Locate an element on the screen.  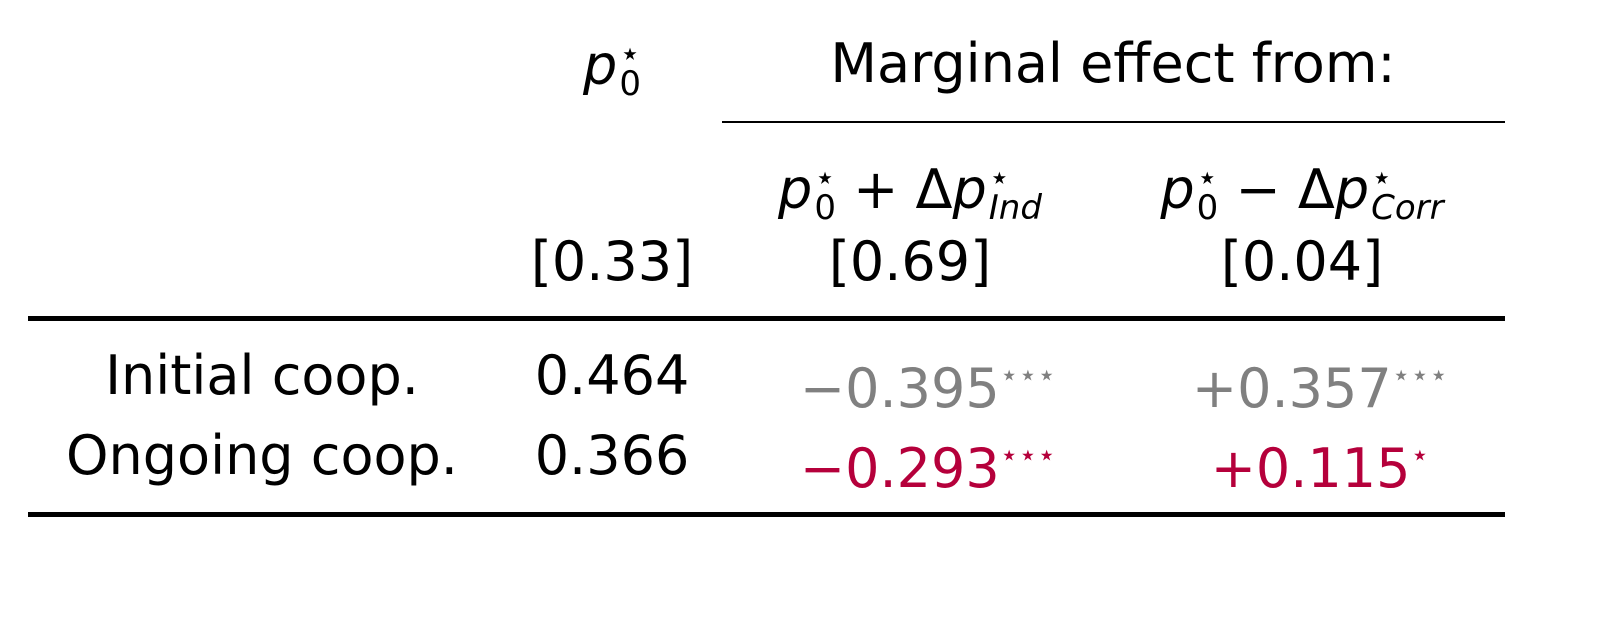
value-cell: +0.115⋆ is located at coordinates (1320, 458).